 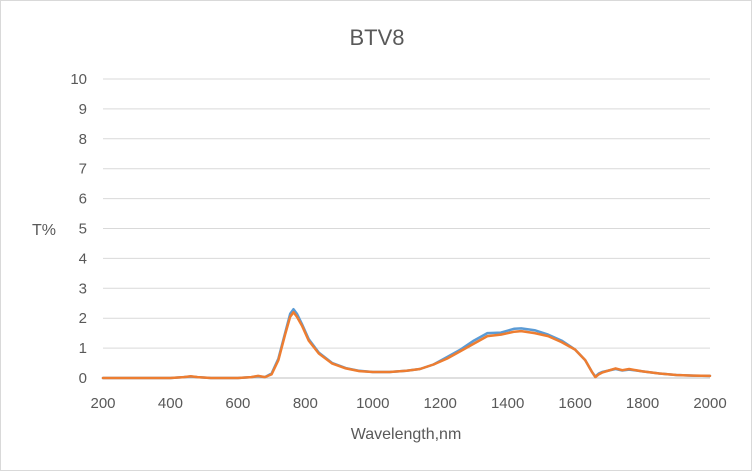 What do you see at coordinates (83, 288) in the screenshot?
I see `y-tick-label: 3` at bounding box center [83, 288].